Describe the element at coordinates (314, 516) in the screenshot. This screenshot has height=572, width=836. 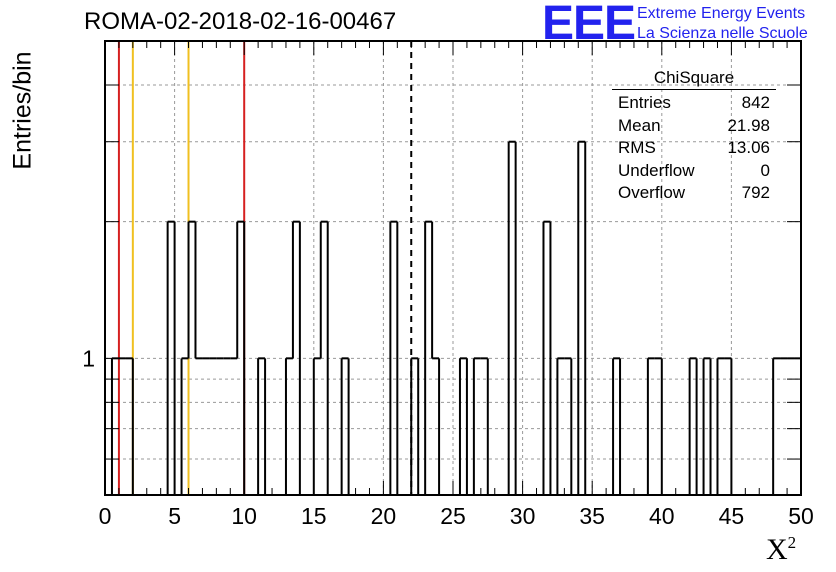
I see `x-tick-label: 15` at that location.